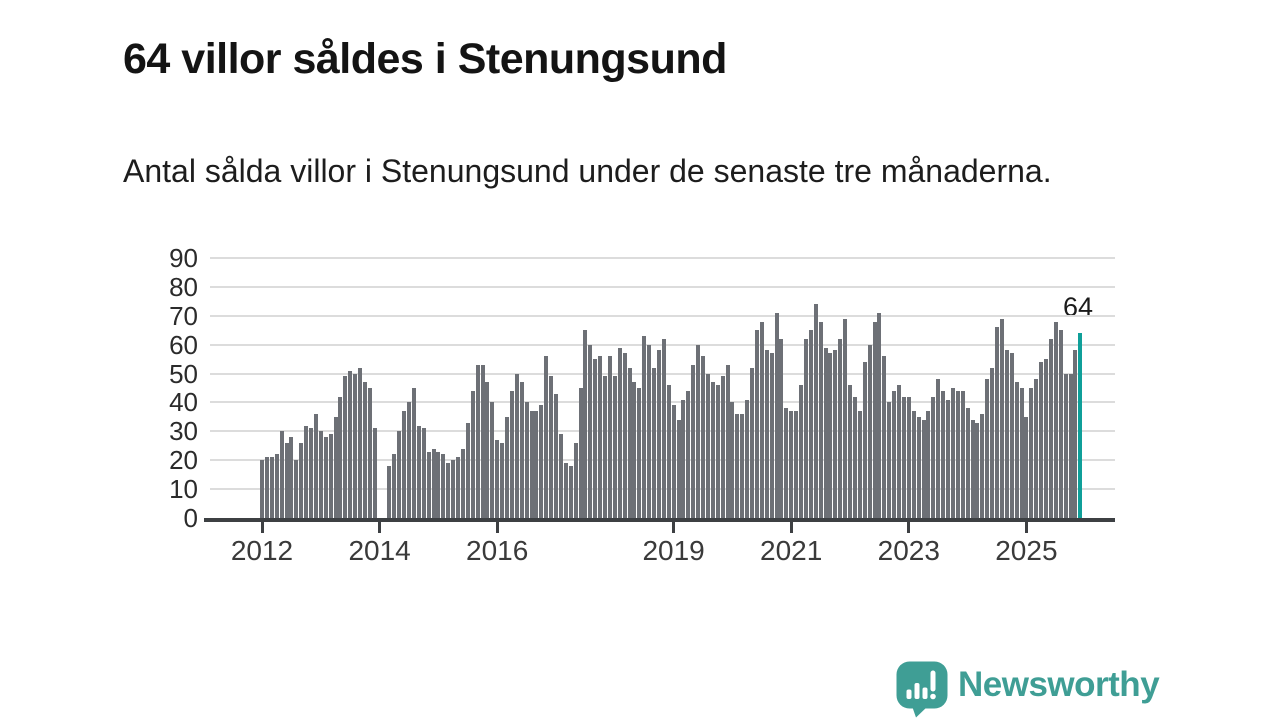  What do you see at coordinates (909, 527) in the screenshot?
I see `x-axis-tick-2023` at bounding box center [909, 527].